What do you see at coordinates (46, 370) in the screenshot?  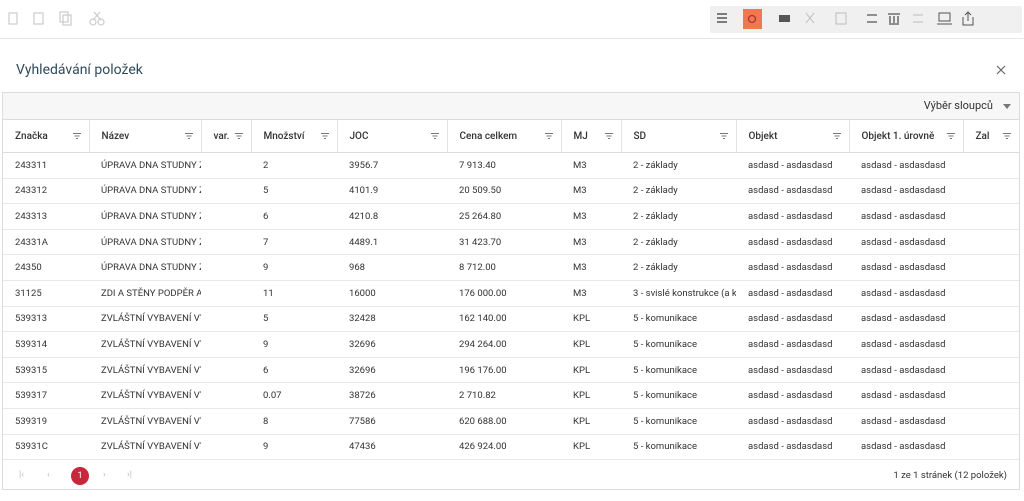 I see `table-cell: 539315` at bounding box center [46, 370].